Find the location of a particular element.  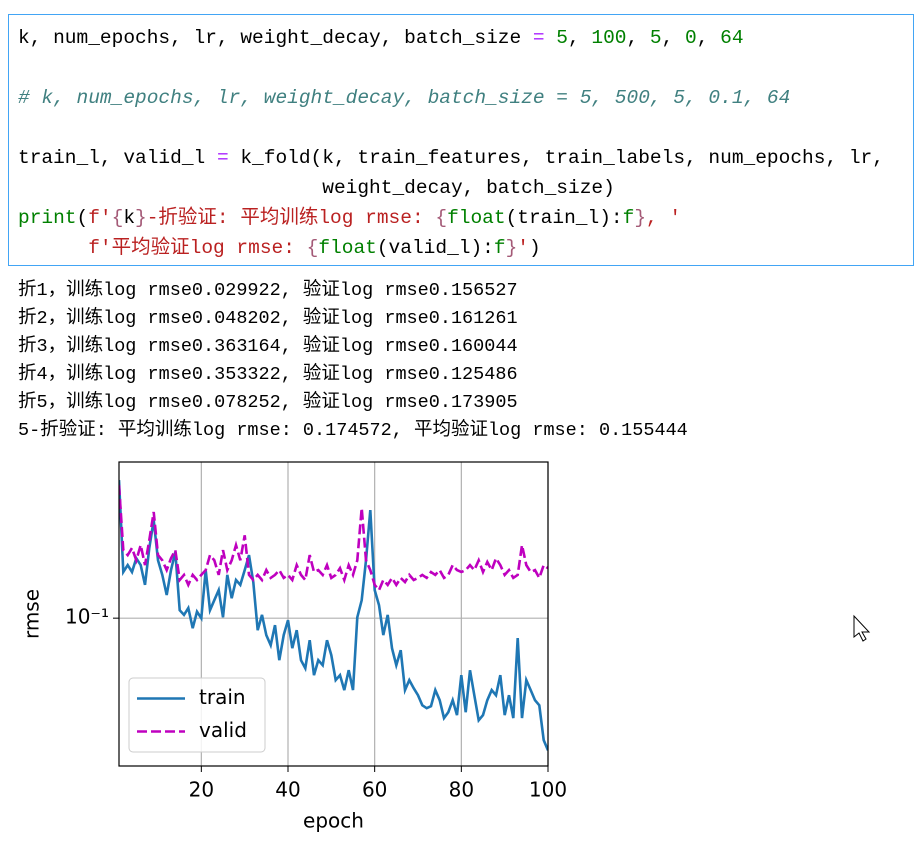

x-axis-label: epoch is located at coordinates (333, 821).